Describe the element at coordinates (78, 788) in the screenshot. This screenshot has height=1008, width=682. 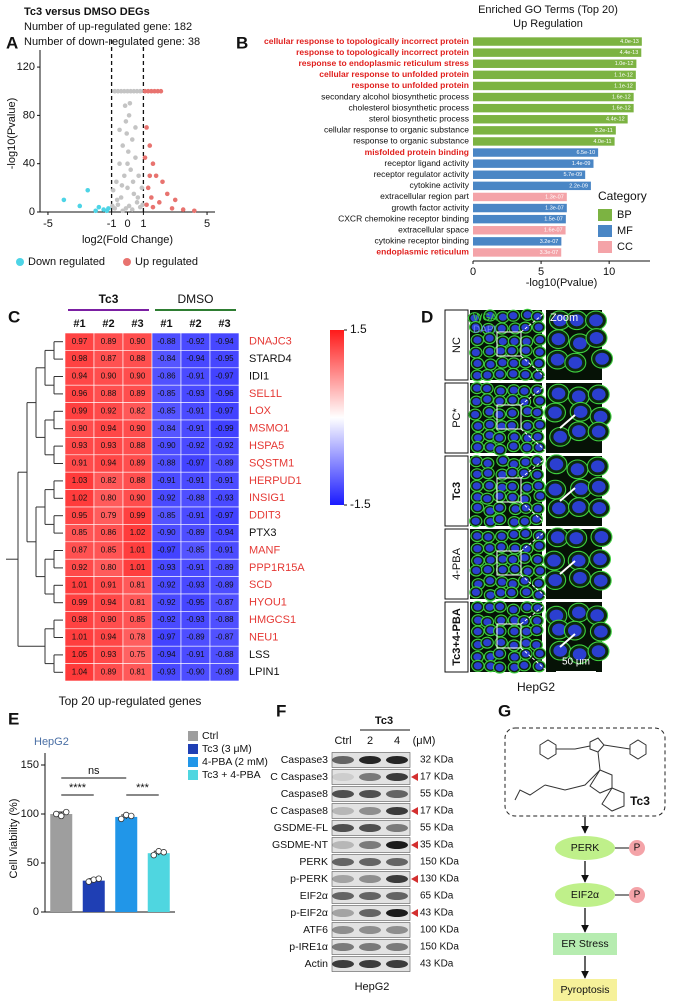
I see `significance-label: ****` at that location.